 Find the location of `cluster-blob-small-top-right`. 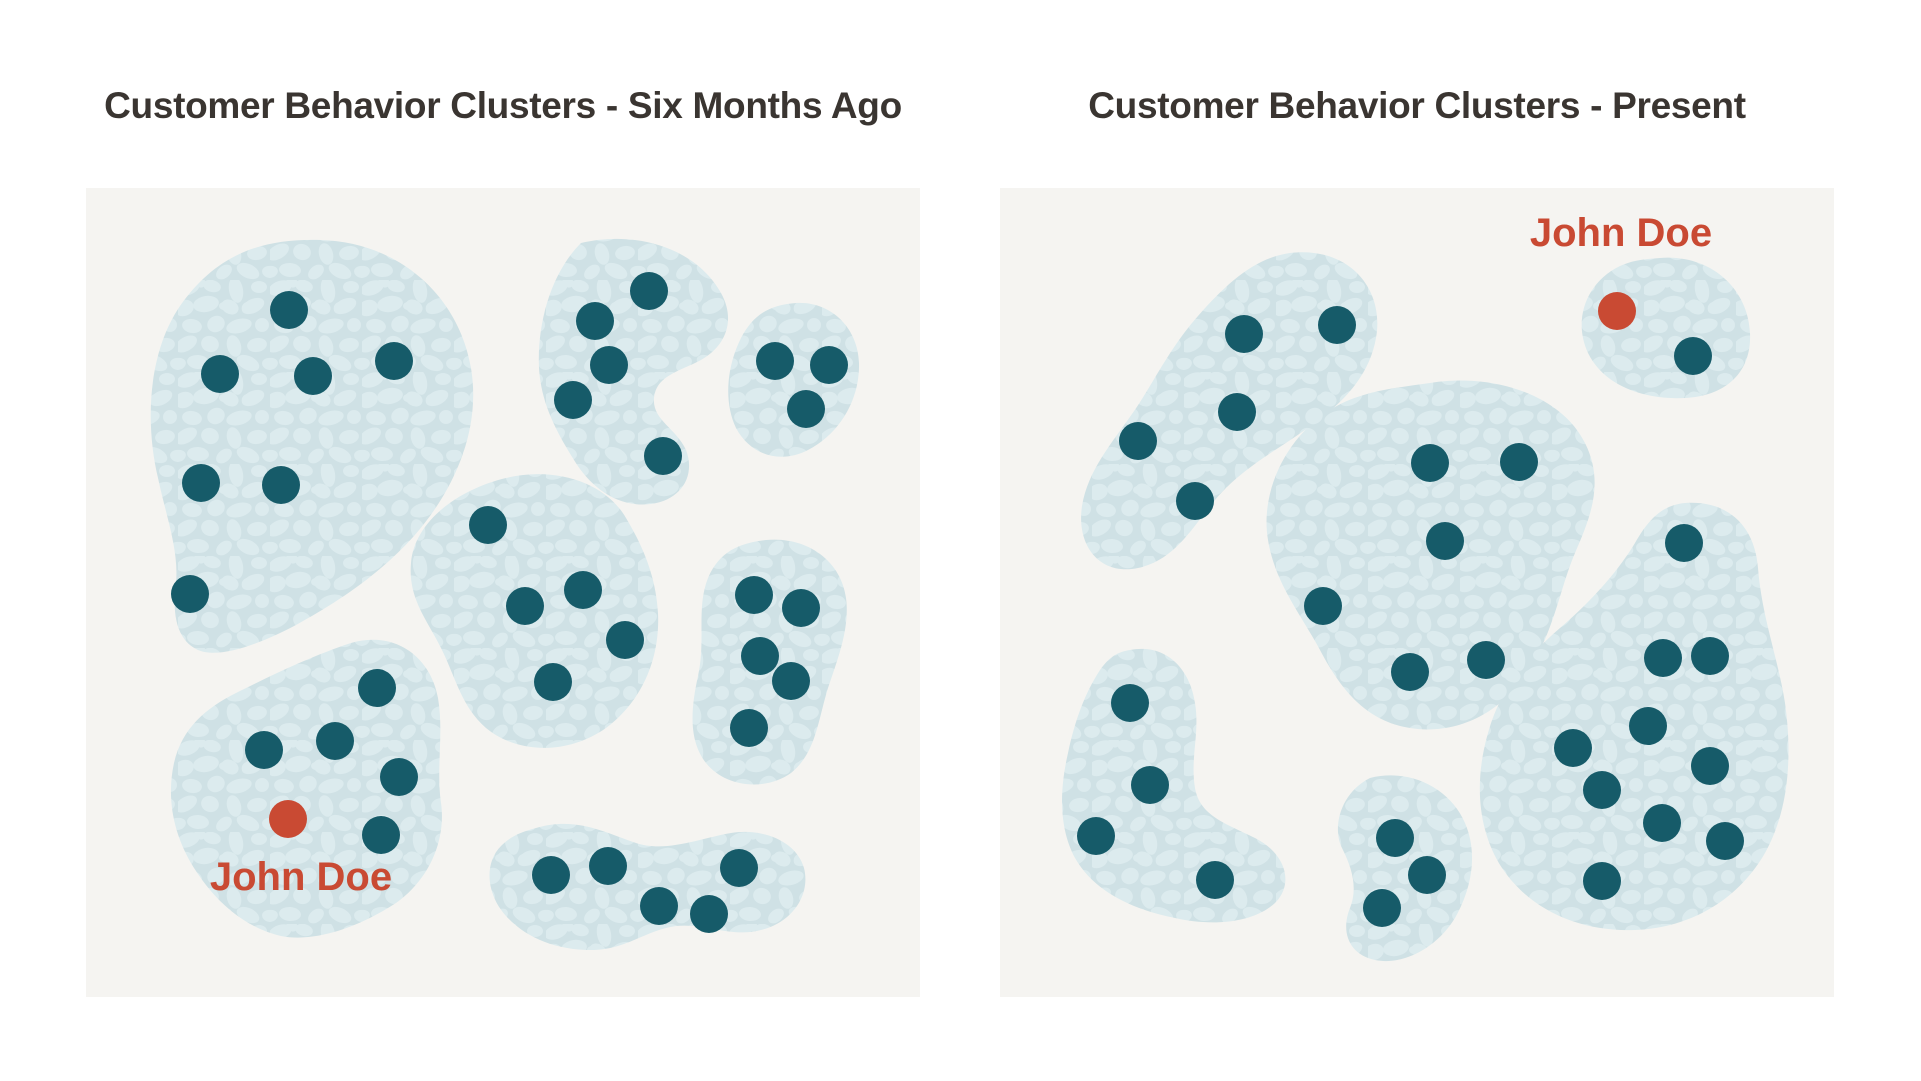

cluster-blob-small-top-right is located at coordinates (794, 379).